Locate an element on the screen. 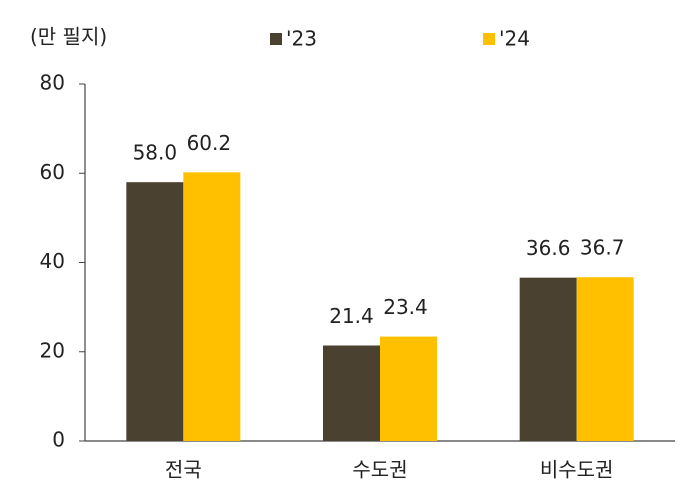  value-label: 60.2 is located at coordinates (209, 143).